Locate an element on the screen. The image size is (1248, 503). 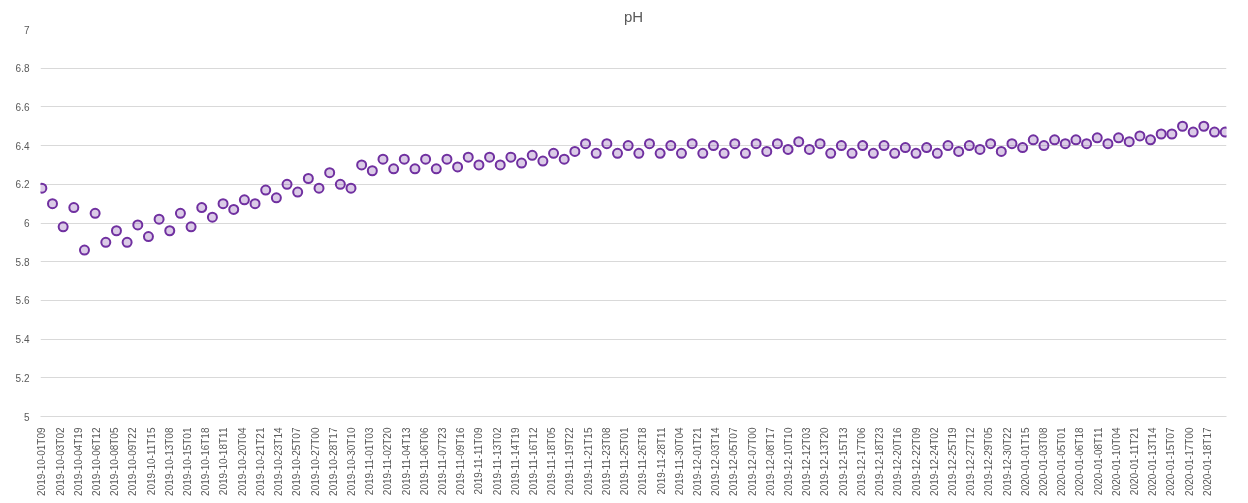
x-tick-label: 2019-12-30T22 is located at coordinates (1007, 461).